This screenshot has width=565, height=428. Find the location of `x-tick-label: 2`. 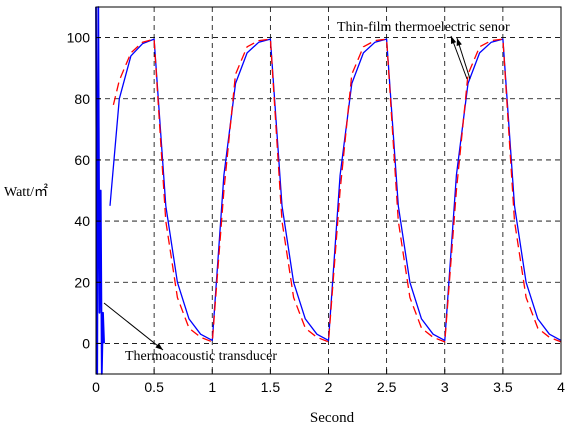

x-tick-label: 2 is located at coordinates (329, 387).